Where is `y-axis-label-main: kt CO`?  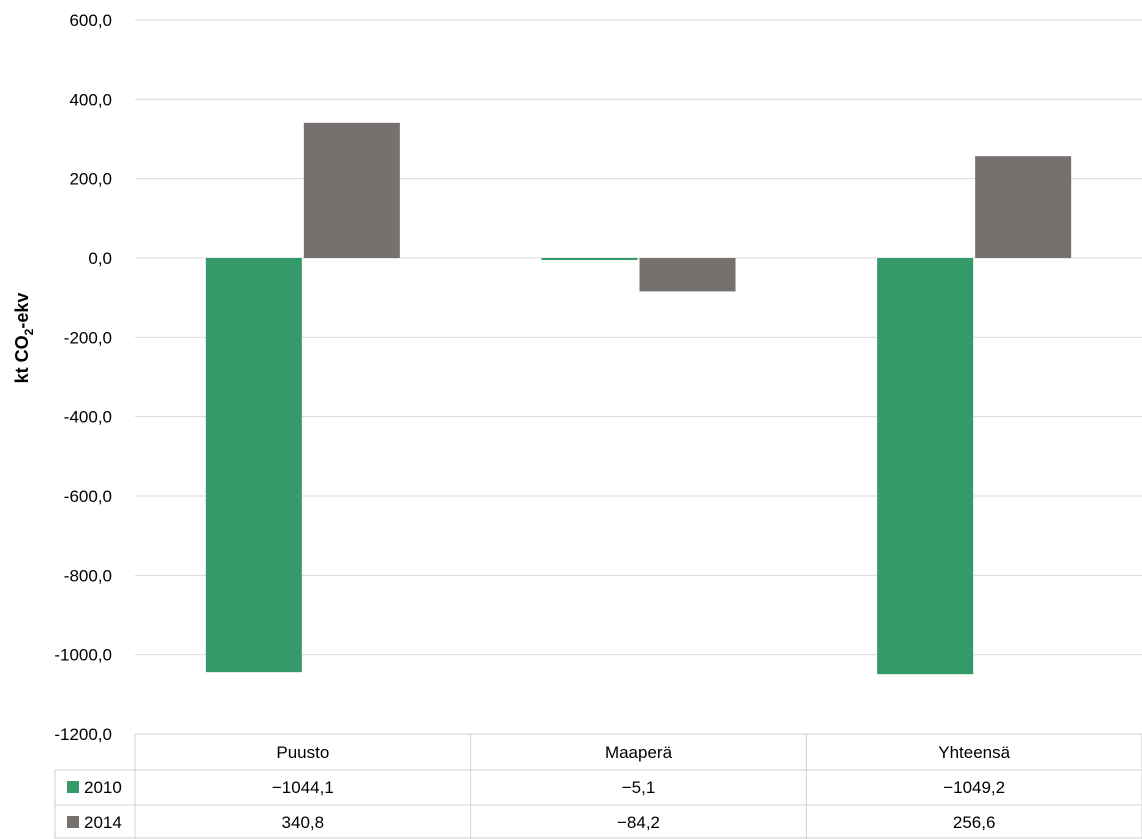 y-axis-label-main: kt CO is located at coordinates (22, 359).